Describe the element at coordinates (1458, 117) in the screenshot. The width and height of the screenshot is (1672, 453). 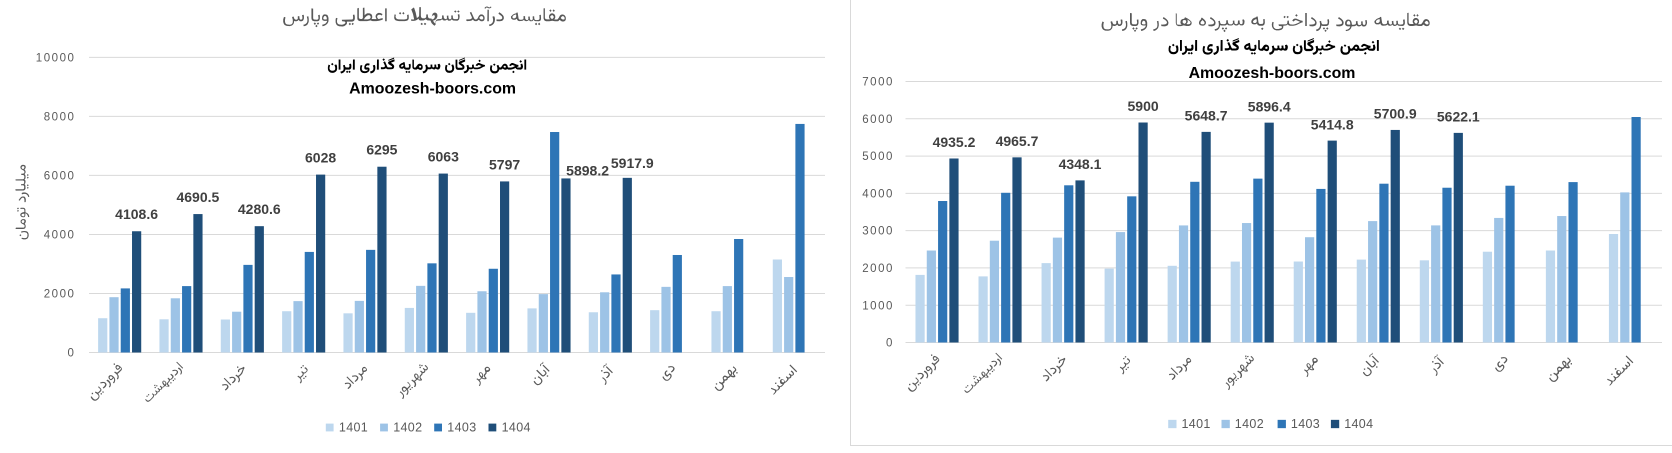
I see `svg-text: 5622.1` at that location.